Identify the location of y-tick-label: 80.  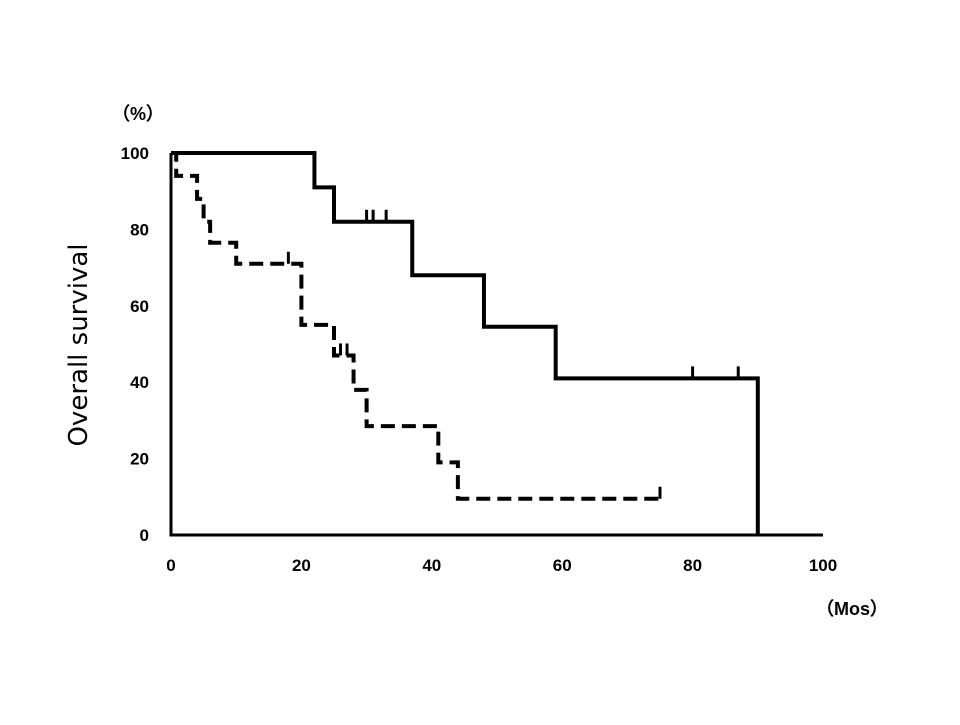
(139, 229).